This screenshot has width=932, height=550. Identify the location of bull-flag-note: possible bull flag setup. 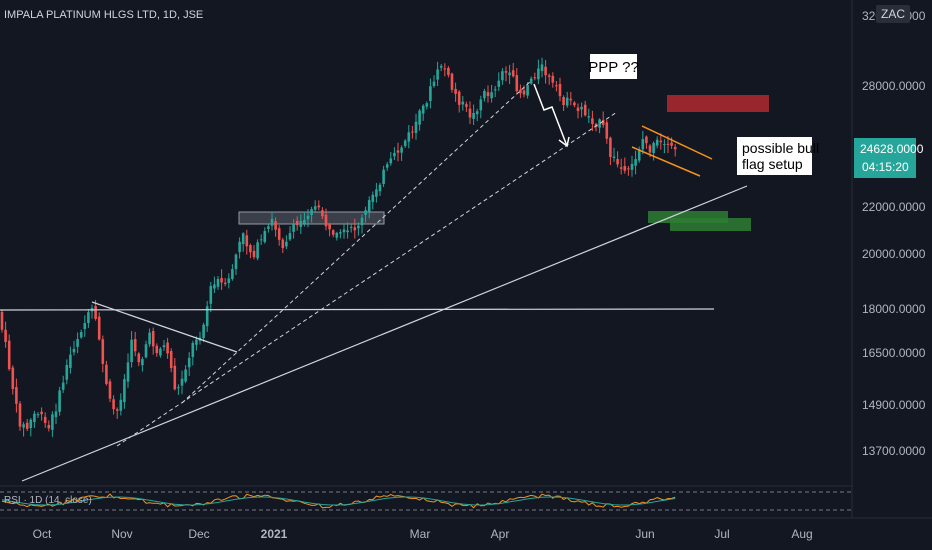
(778, 156).